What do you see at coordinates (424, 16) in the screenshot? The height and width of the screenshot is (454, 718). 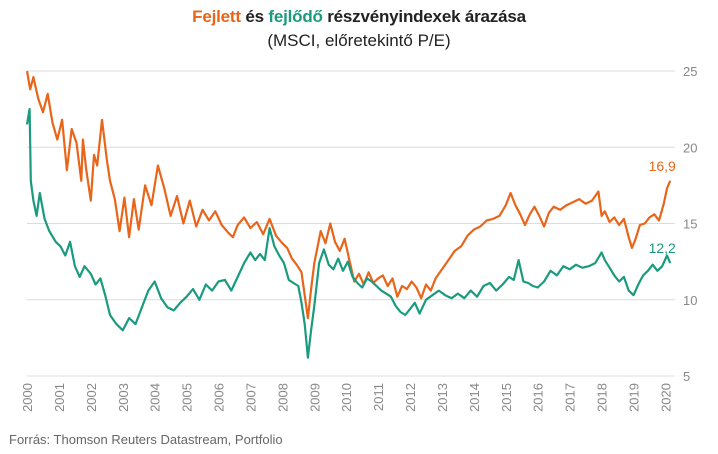 I see `title-part: részvényindexek árazása` at bounding box center [424, 16].